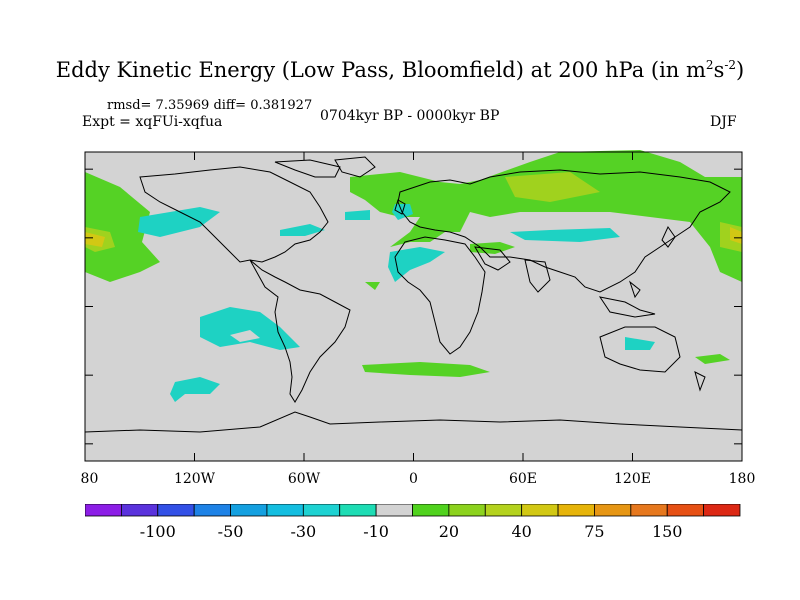 This screenshot has height=600, width=800. I want to click on greenland-coast, so click(355, 167).